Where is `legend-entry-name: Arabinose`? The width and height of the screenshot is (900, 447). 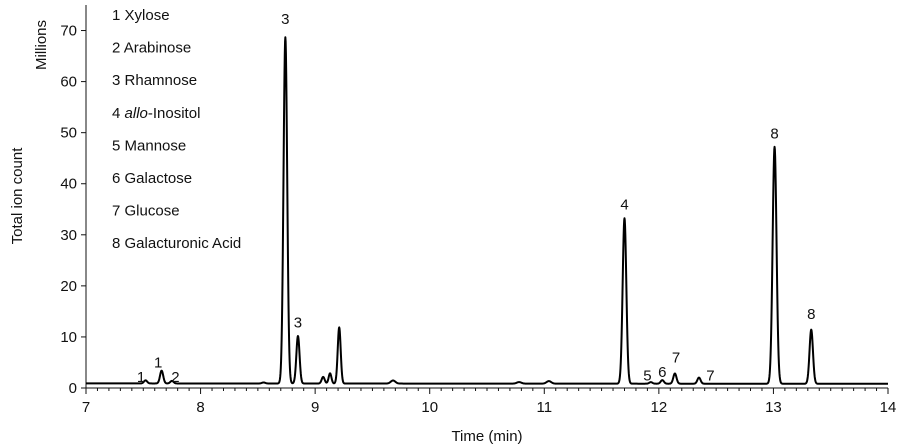
legend-entry-name: Arabinose is located at coordinates (158, 48).